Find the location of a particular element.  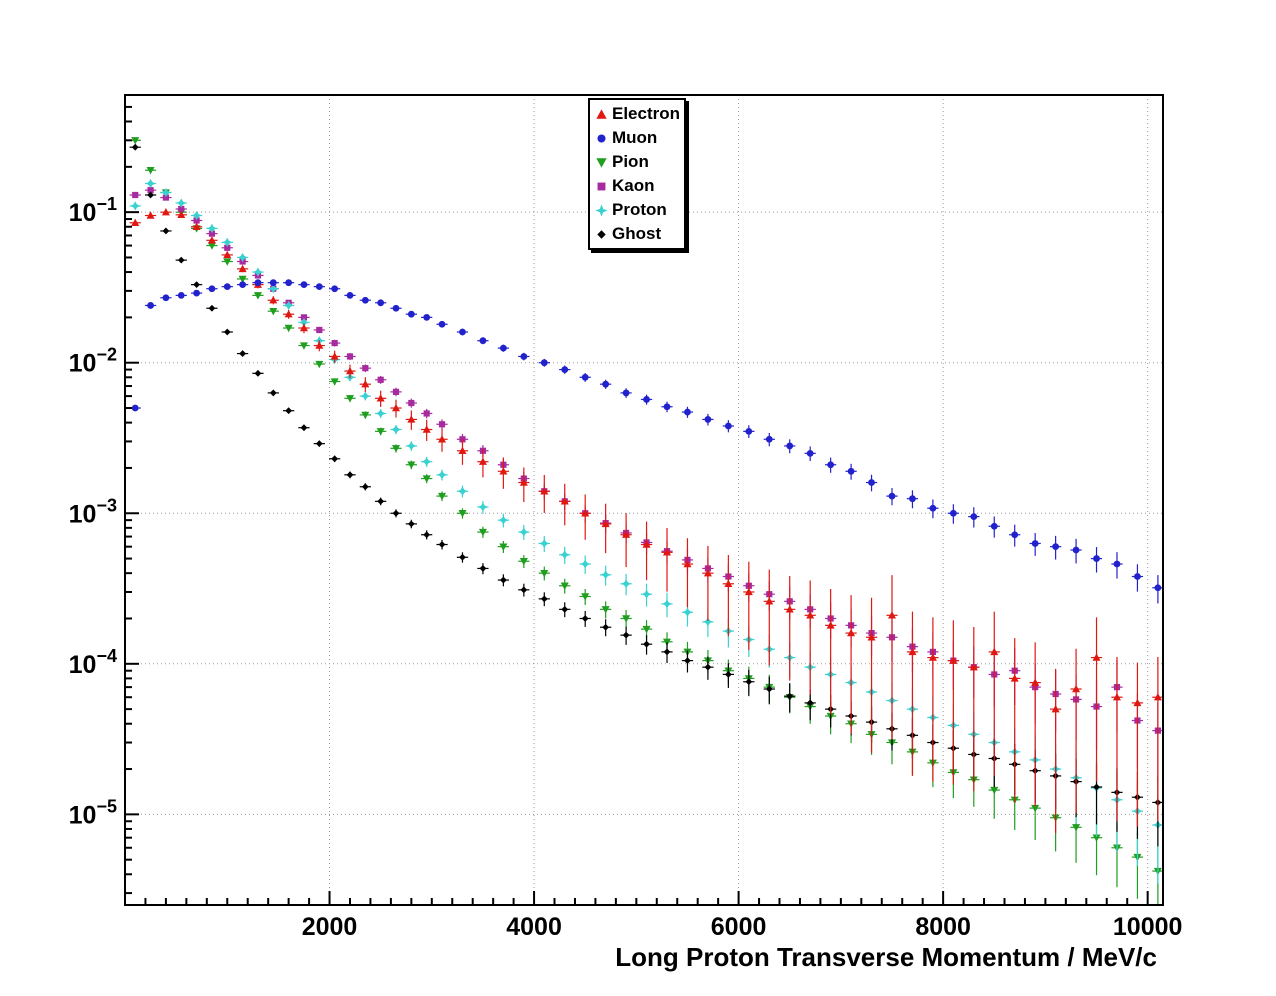

muon-marker-icon is located at coordinates (601, 138).